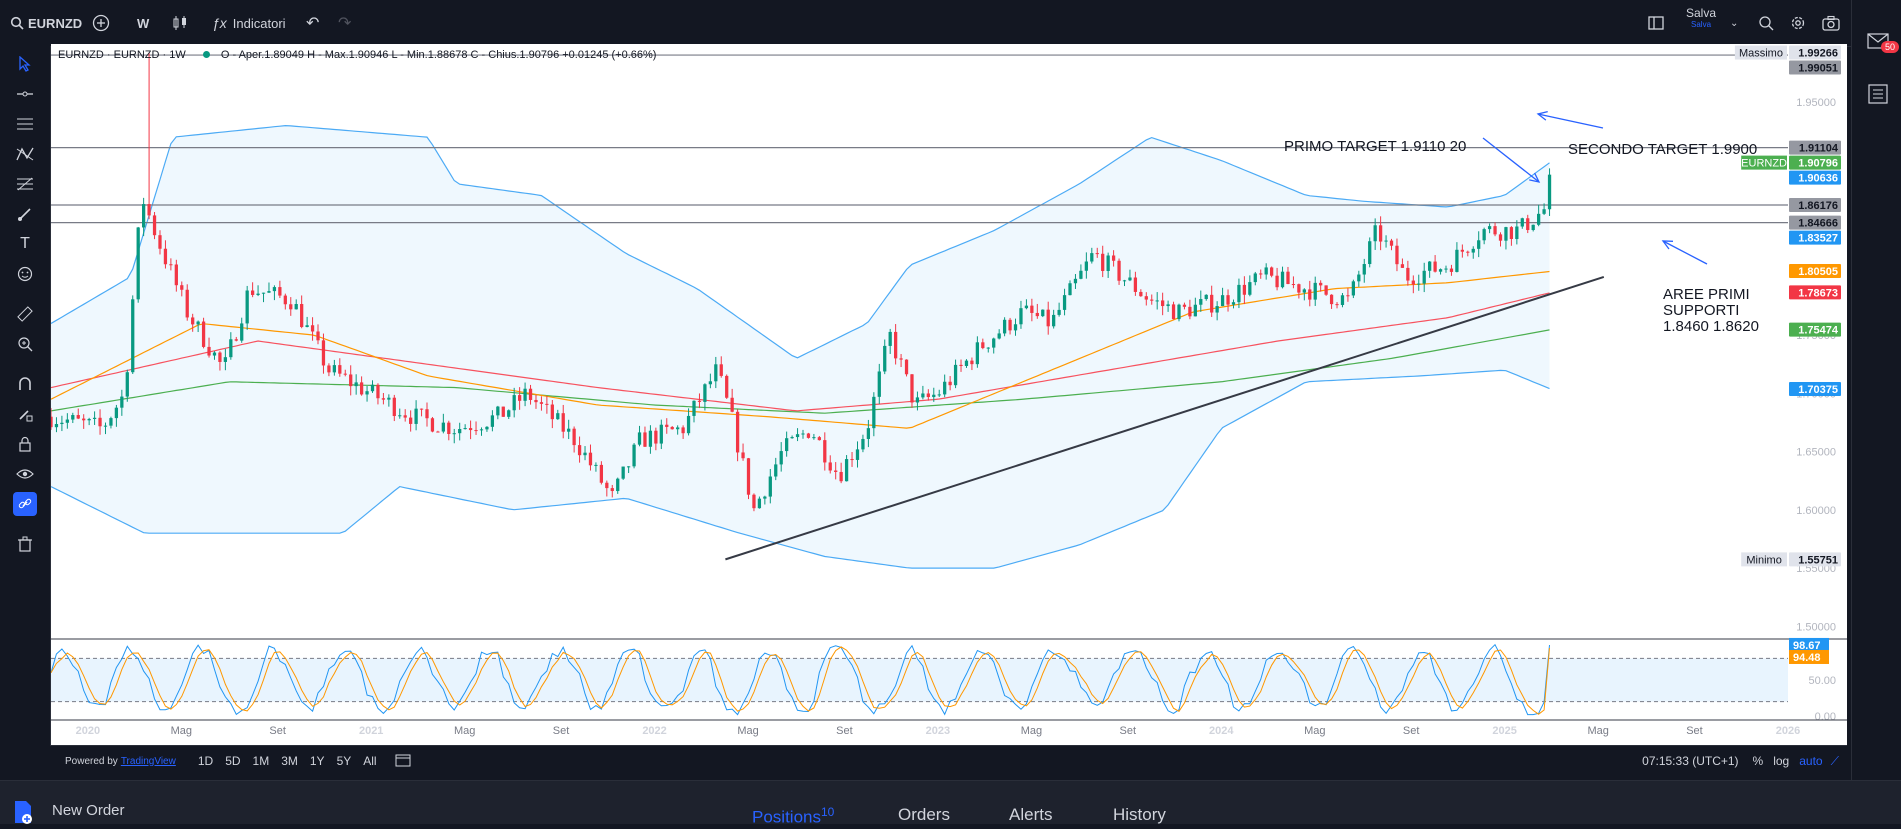  What do you see at coordinates (91, 761) in the screenshot?
I see `powered-by-label: Powered by` at bounding box center [91, 761].